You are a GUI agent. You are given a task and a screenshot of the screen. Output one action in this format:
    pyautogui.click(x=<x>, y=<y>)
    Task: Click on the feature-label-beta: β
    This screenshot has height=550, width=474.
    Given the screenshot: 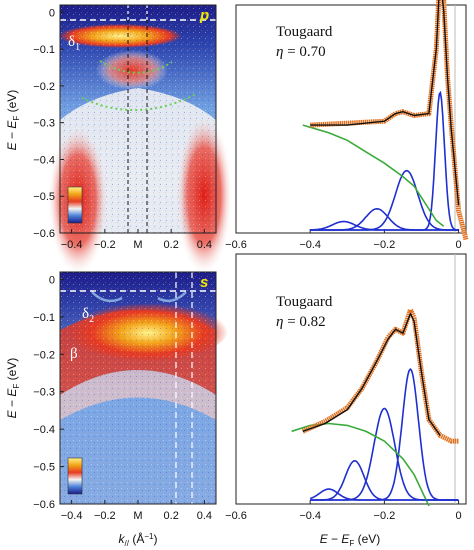 What is the action you would take?
    pyautogui.click(x=74, y=354)
    